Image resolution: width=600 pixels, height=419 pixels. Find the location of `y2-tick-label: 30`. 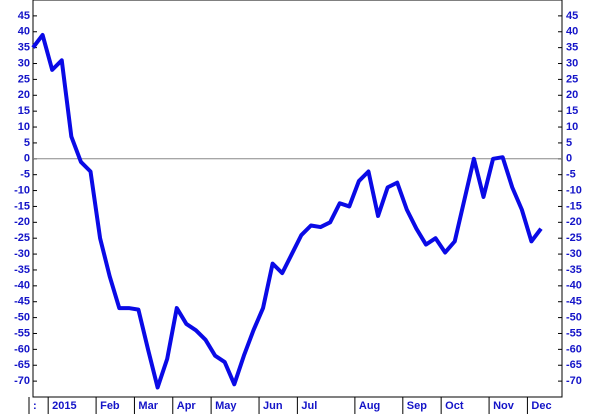

y2-tick-label: 30 is located at coordinates (572, 63).